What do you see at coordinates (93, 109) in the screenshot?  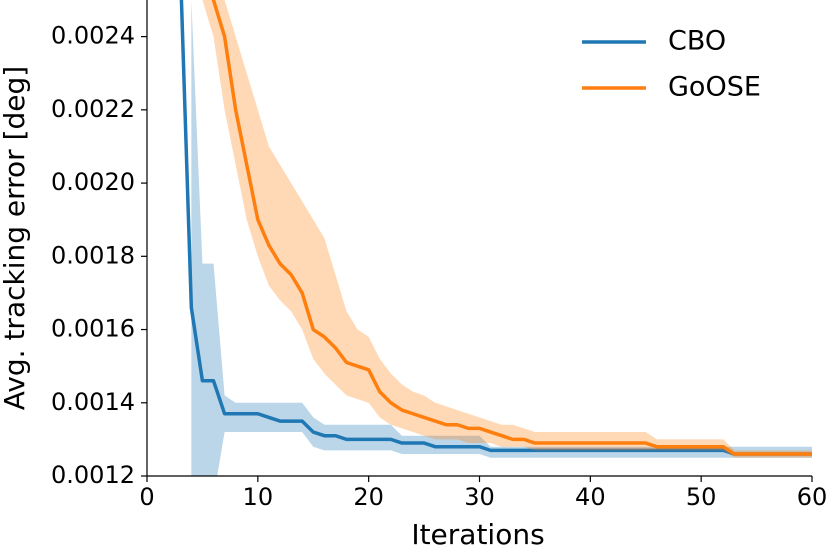 I see `y-tick-label: 0.0022` at bounding box center [93, 109].